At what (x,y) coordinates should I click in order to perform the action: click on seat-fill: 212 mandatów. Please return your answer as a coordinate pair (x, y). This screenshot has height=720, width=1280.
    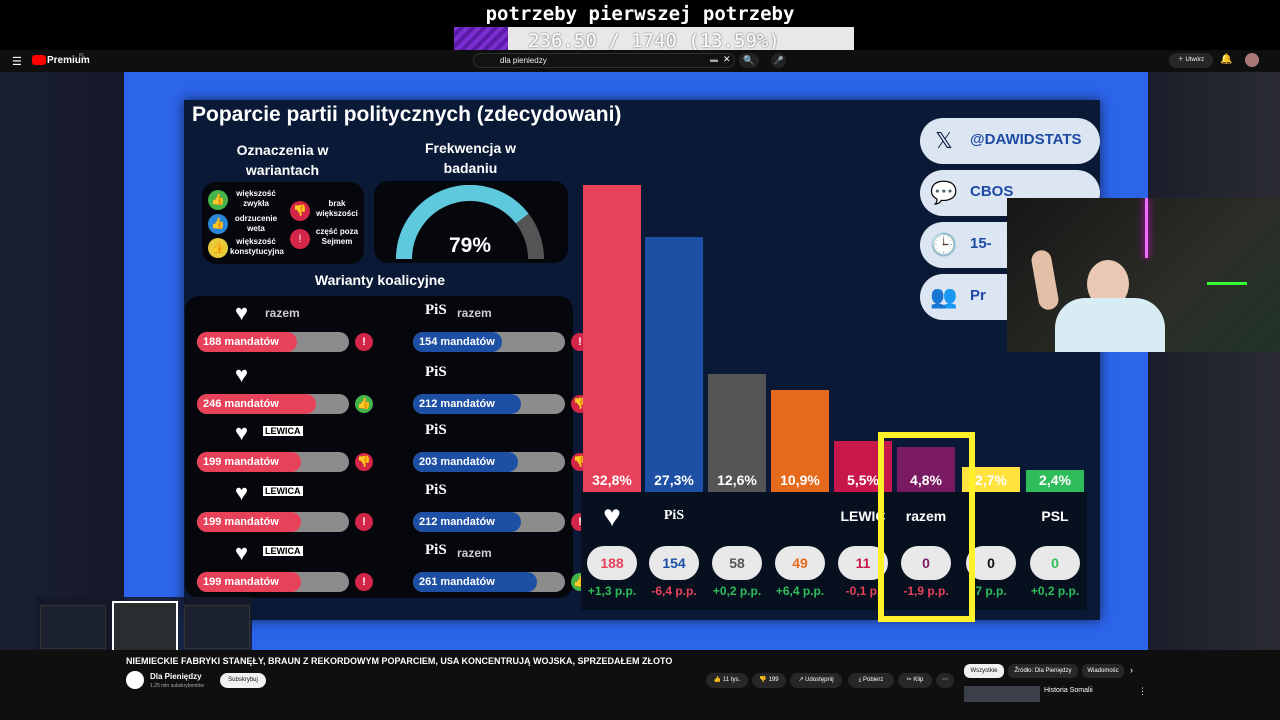
    Looking at the image, I should click on (467, 404).